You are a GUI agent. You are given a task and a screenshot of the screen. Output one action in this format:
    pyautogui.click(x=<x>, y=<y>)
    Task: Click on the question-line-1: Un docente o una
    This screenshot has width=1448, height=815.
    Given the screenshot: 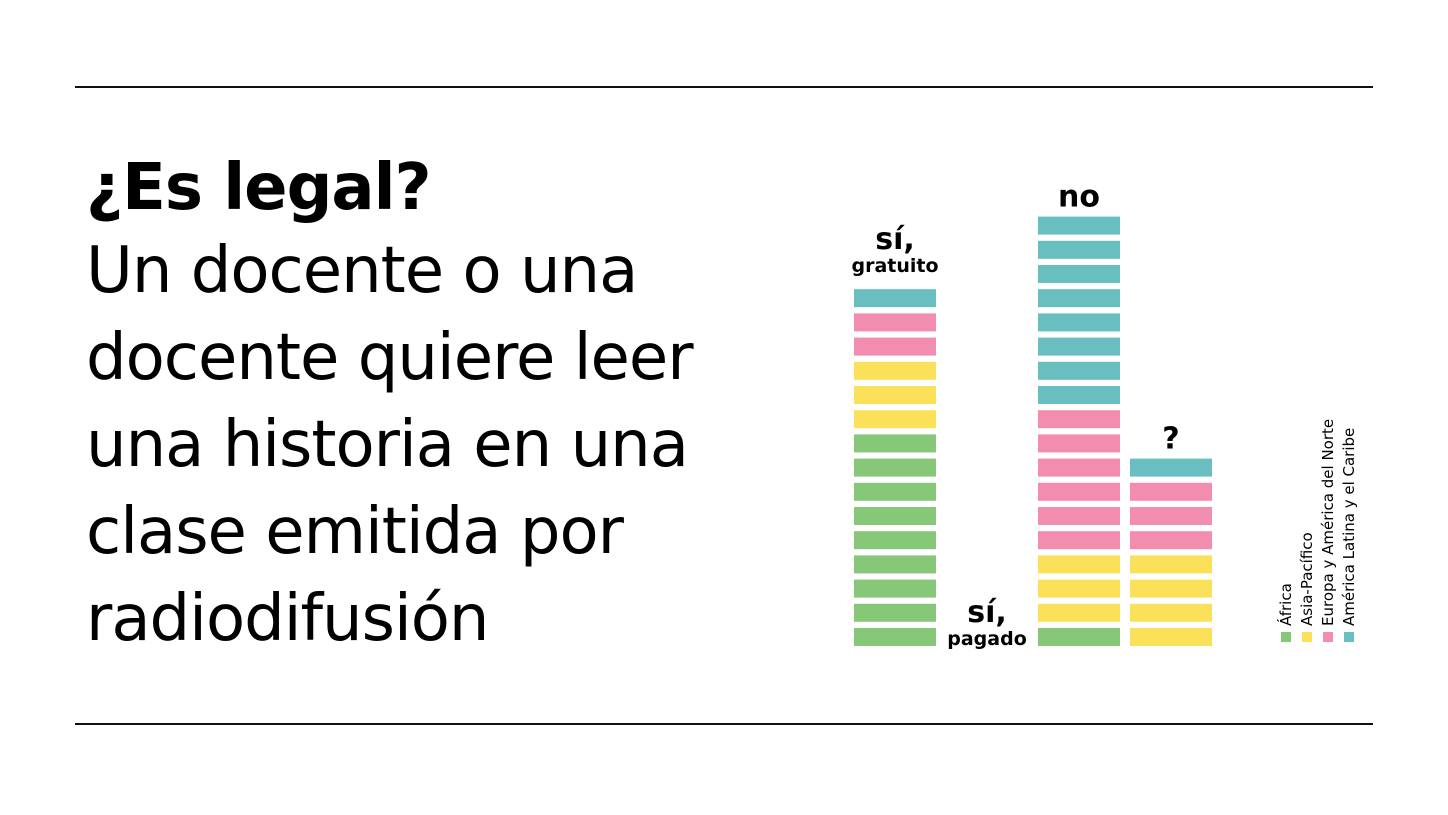 What is the action you would take?
    pyautogui.click(x=362, y=271)
    